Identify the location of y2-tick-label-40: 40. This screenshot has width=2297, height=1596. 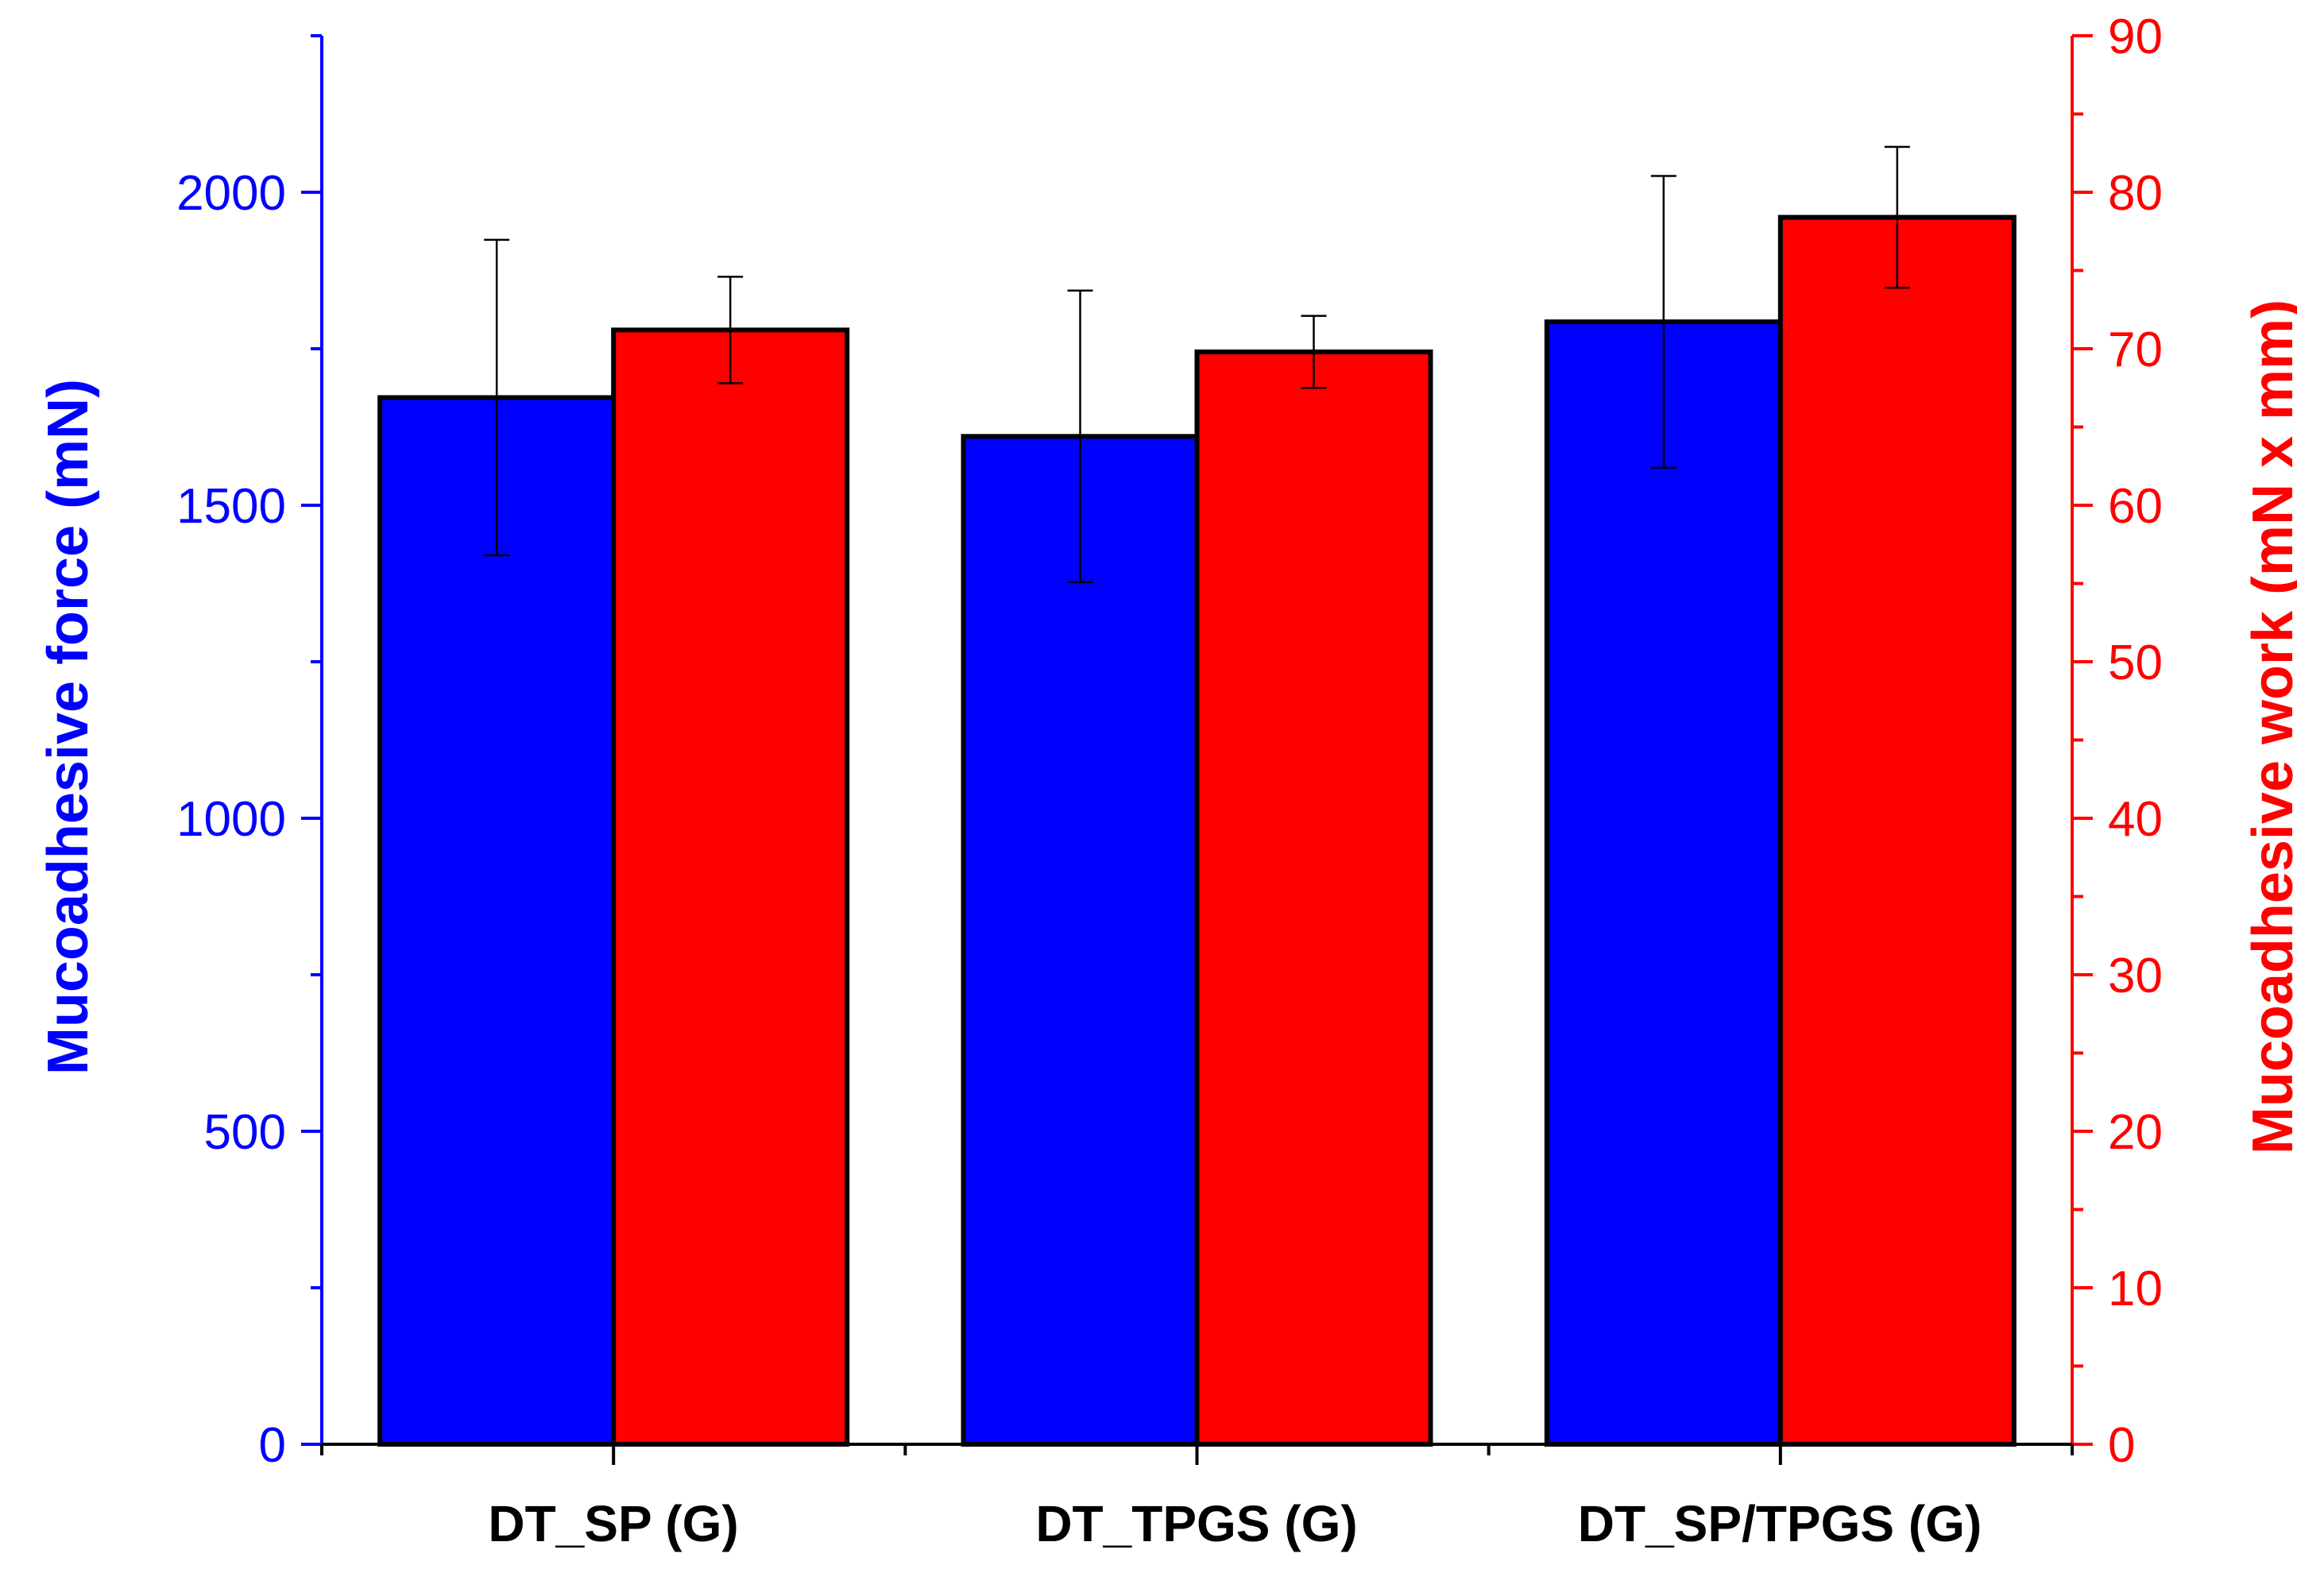
(2135, 819).